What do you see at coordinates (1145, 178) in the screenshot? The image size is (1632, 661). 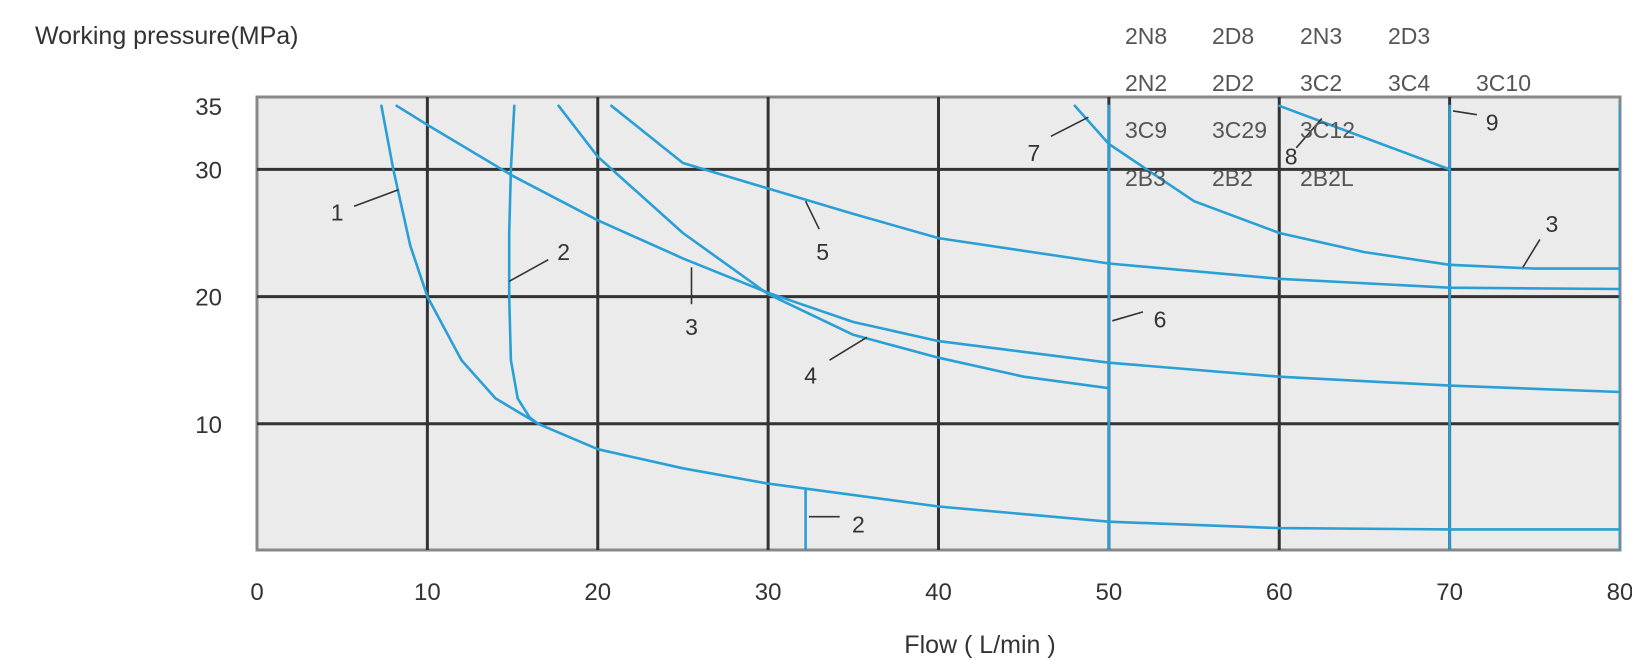 I see `model-label-3-0: 2B3` at bounding box center [1145, 178].